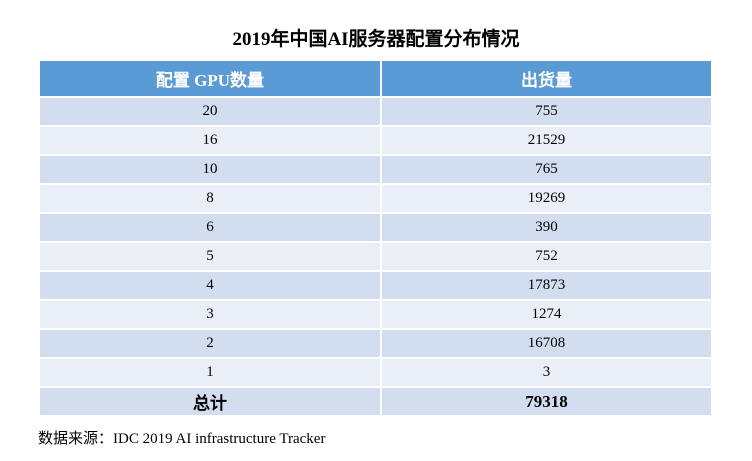  Describe the element at coordinates (546, 169) in the screenshot. I see `shipments-cell: 765` at that location.